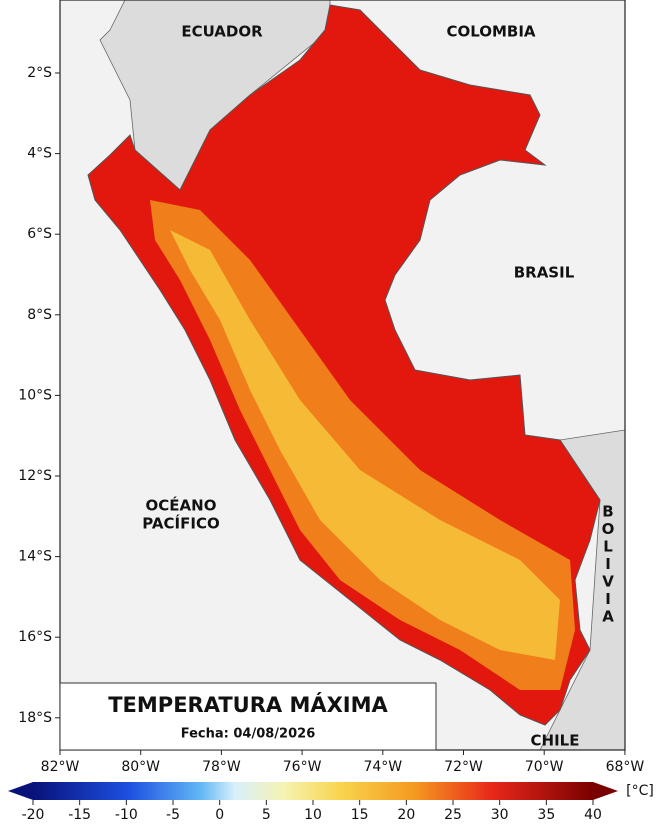  What do you see at coordinates (406, 815) in the screenshot?
I see `colorbar-label: 20` at bounding box center [406, 815].